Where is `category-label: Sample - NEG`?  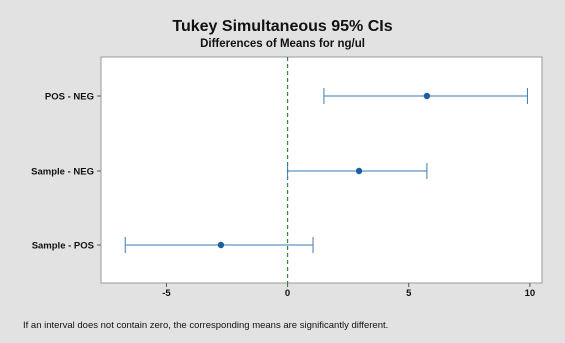
category-label: Sample - NEG is located at coordinates (62, 172).